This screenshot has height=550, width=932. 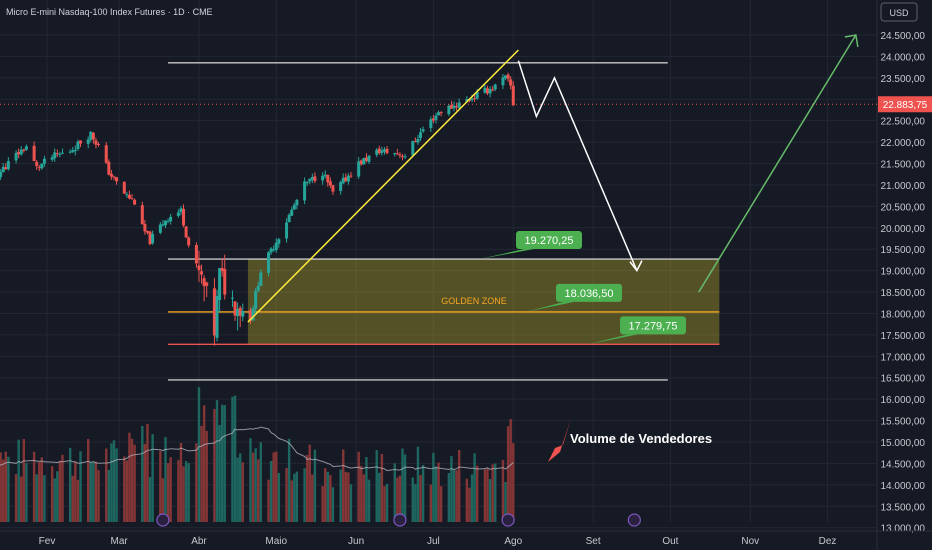 What do you see at coordinates (899, 12) in the screenshot?
I see `currency-button` at bounding box center [899, 12].